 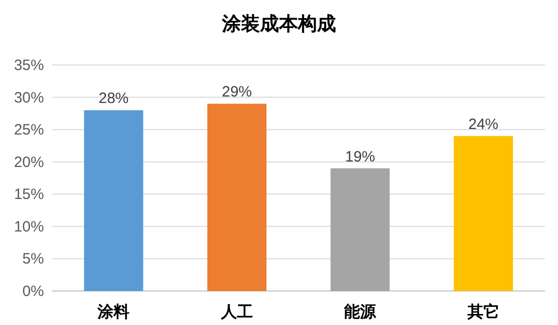 I want to click on y-tick-label: 15%, so click(x=29, y=195).